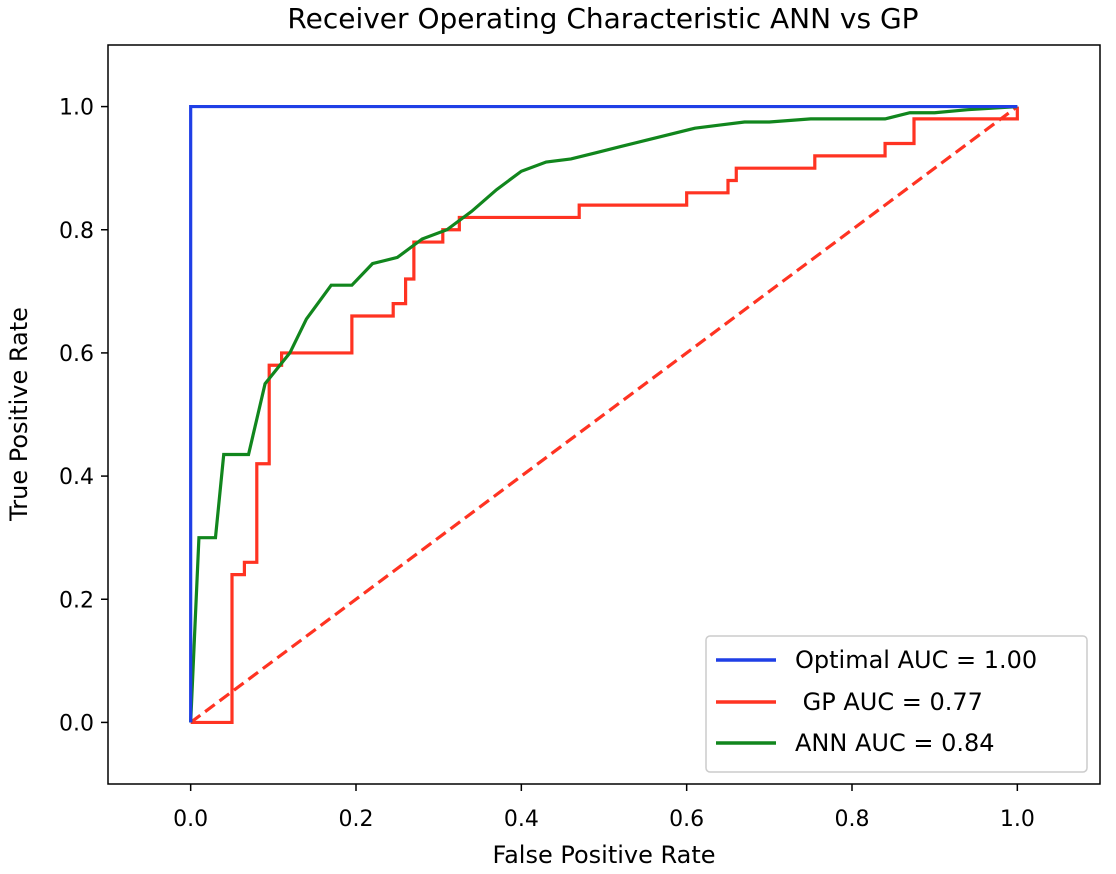 The width and height of the screenshot is (1116, 874). Describe the element at coordinates (76, 477) in the screenshot. I see `y-tick-label: 0.4` at that location.